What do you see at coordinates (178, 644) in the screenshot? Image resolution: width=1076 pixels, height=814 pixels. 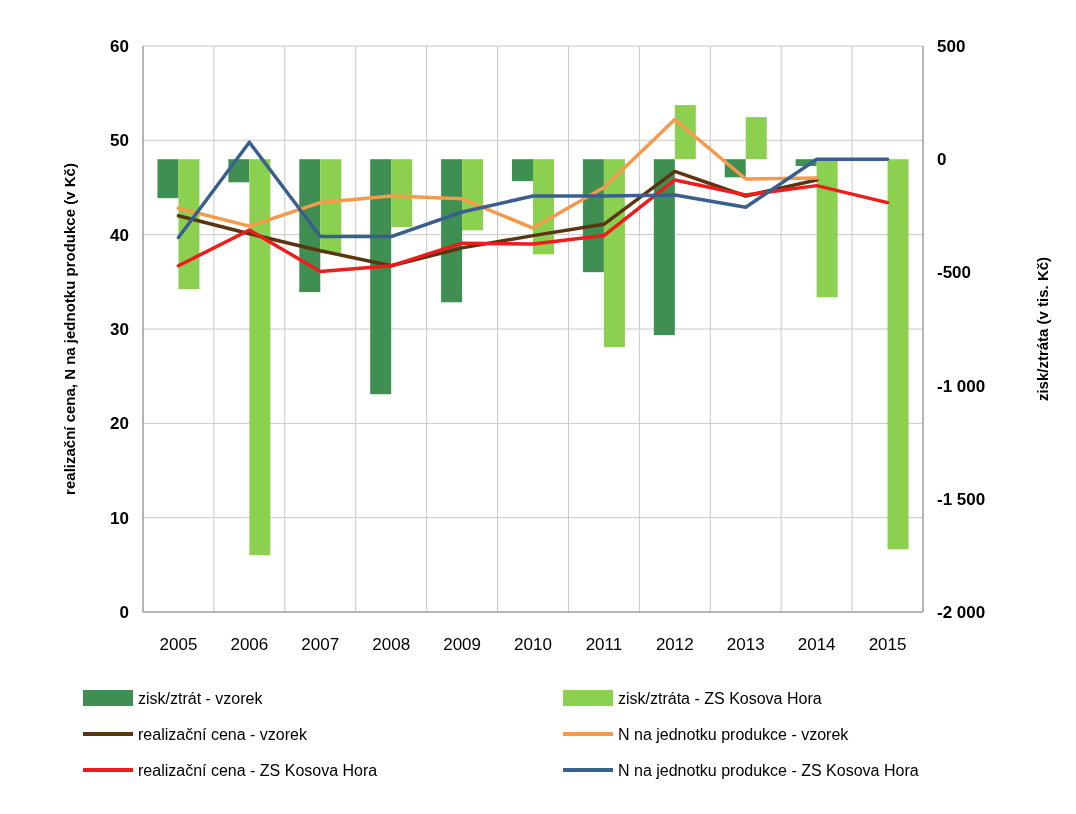 I see `x-tick-label: 2005` at bounding box center [178, 644].